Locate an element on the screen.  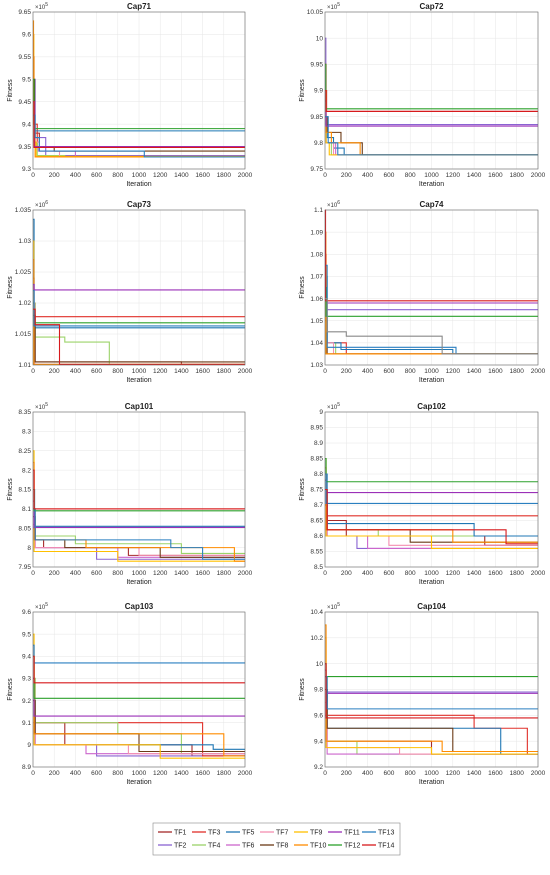
y-tick-label: 9.2 is located at coordinates (26, 701).